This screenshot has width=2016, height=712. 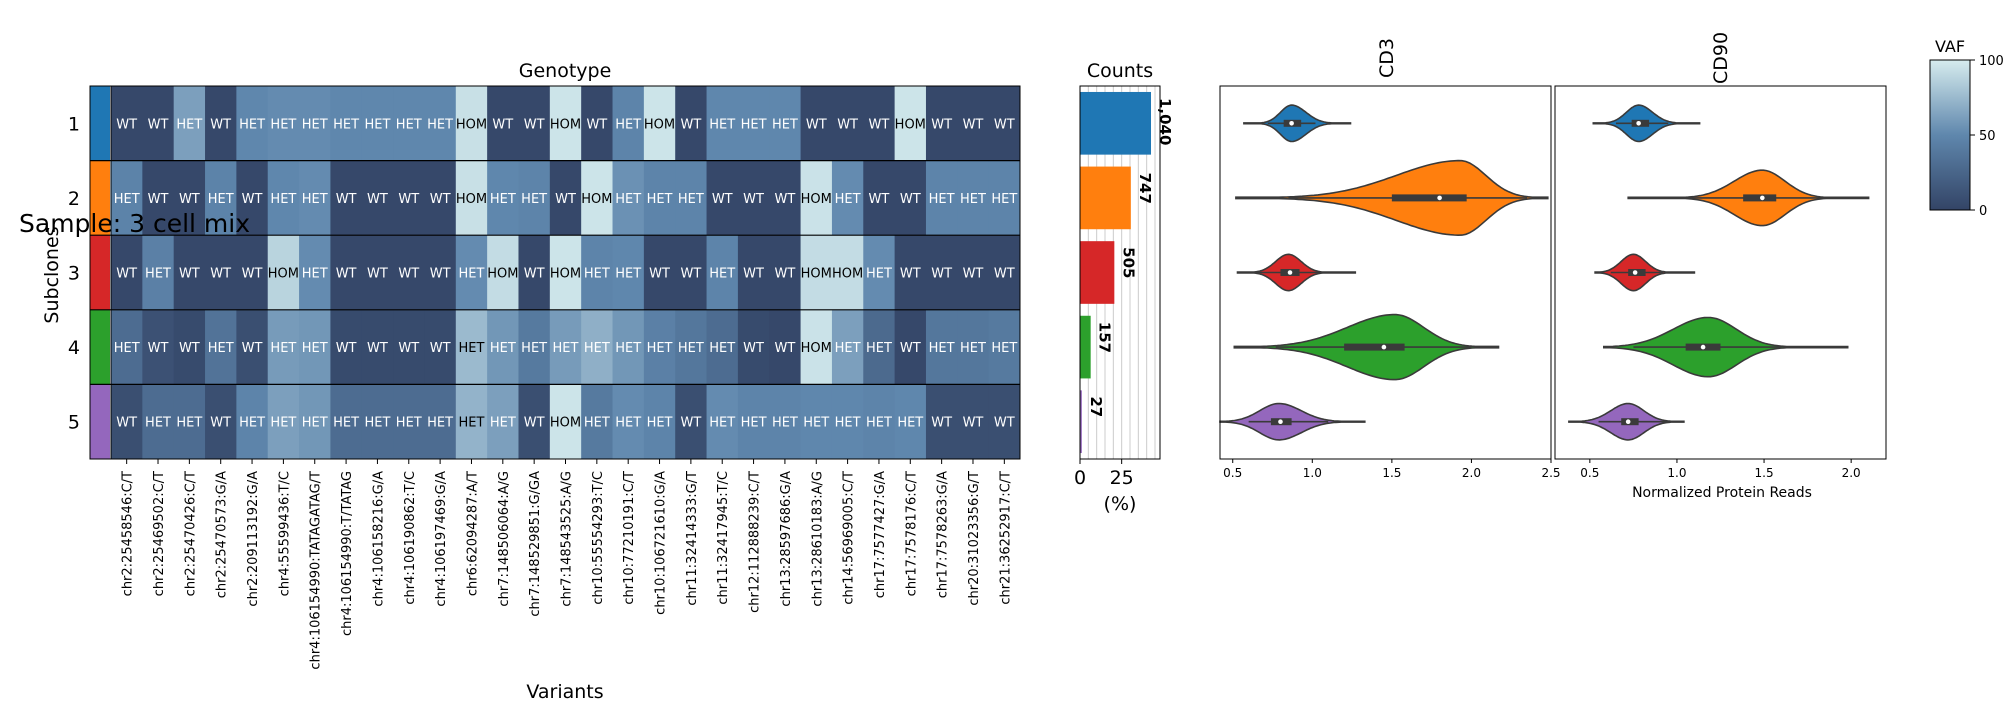 What do you see at coordinates (128, 533) in the screenshot?
I see `variant-tick-label: chr2:25458546:C/T` at bounding box center [128, 533].